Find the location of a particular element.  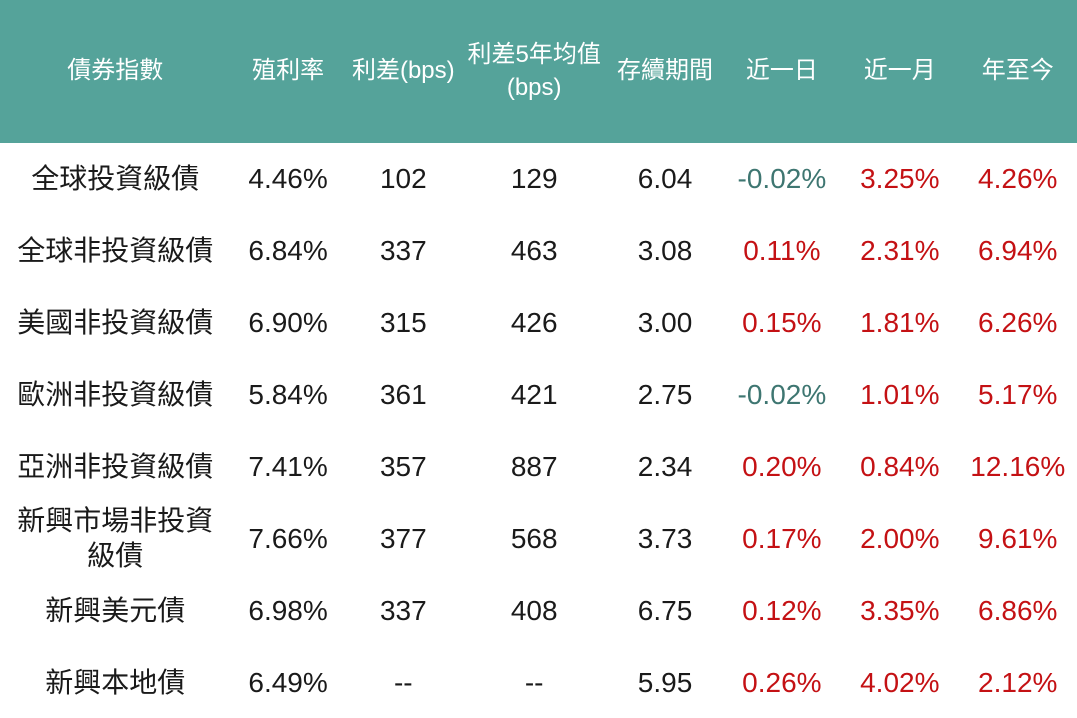

cell-spread-5y-avg: 421 is located at coordinates (534, 395).